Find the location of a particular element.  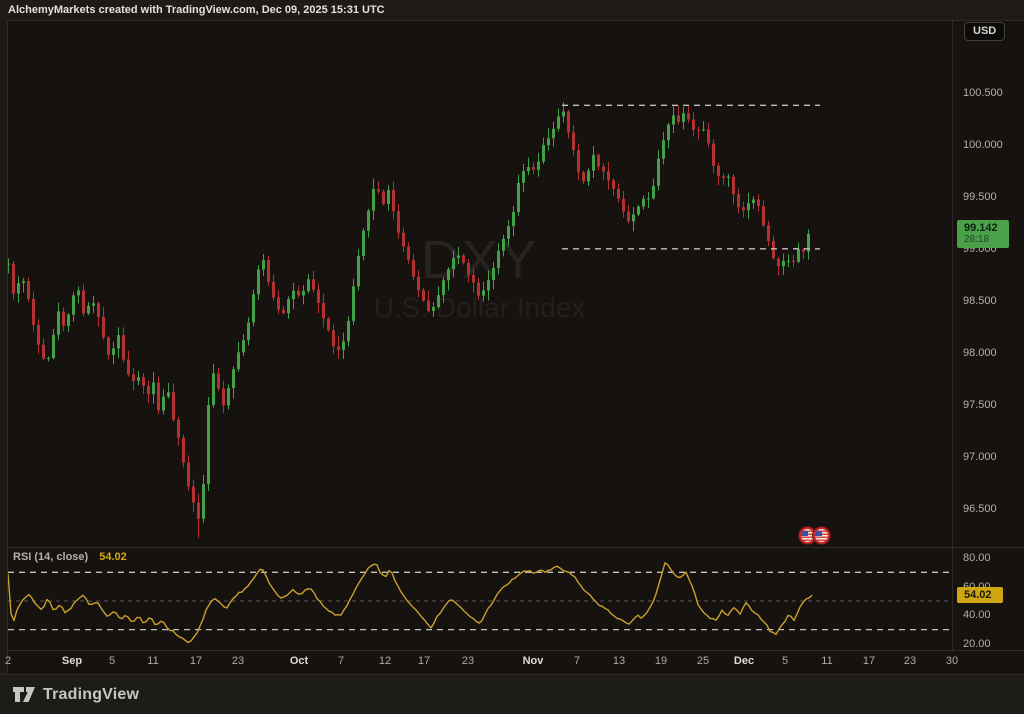

rsi-legend-name: RSI (14, close) is located at coordinates (51, 557).